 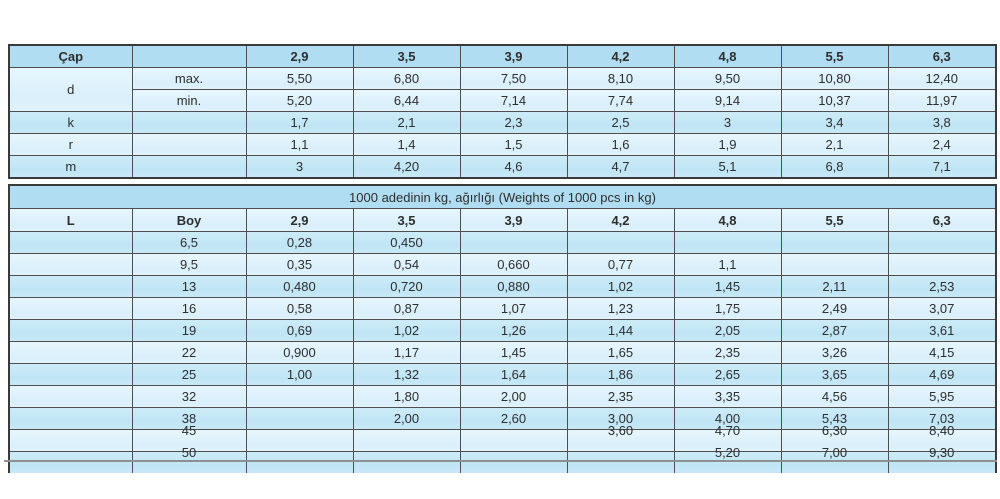 I want to click on t2-value-cell-text: 8,40, so click(x=942, y=430).